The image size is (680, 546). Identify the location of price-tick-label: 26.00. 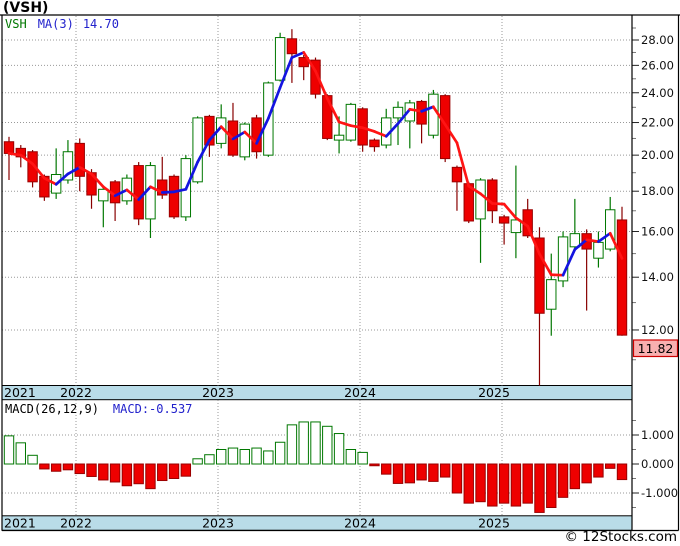
(657, 65).